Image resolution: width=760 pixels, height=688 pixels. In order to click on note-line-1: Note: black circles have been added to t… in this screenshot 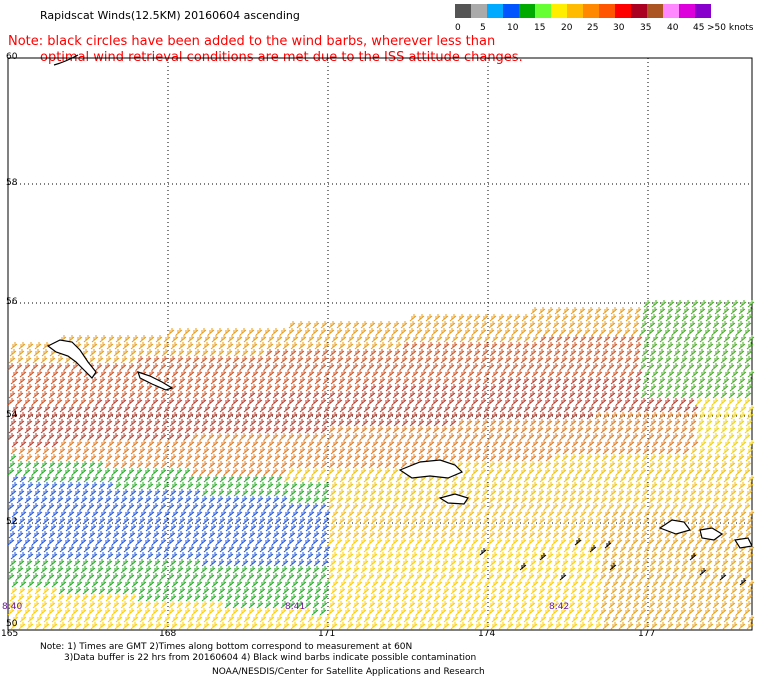, I will do `click(252, 41)`.